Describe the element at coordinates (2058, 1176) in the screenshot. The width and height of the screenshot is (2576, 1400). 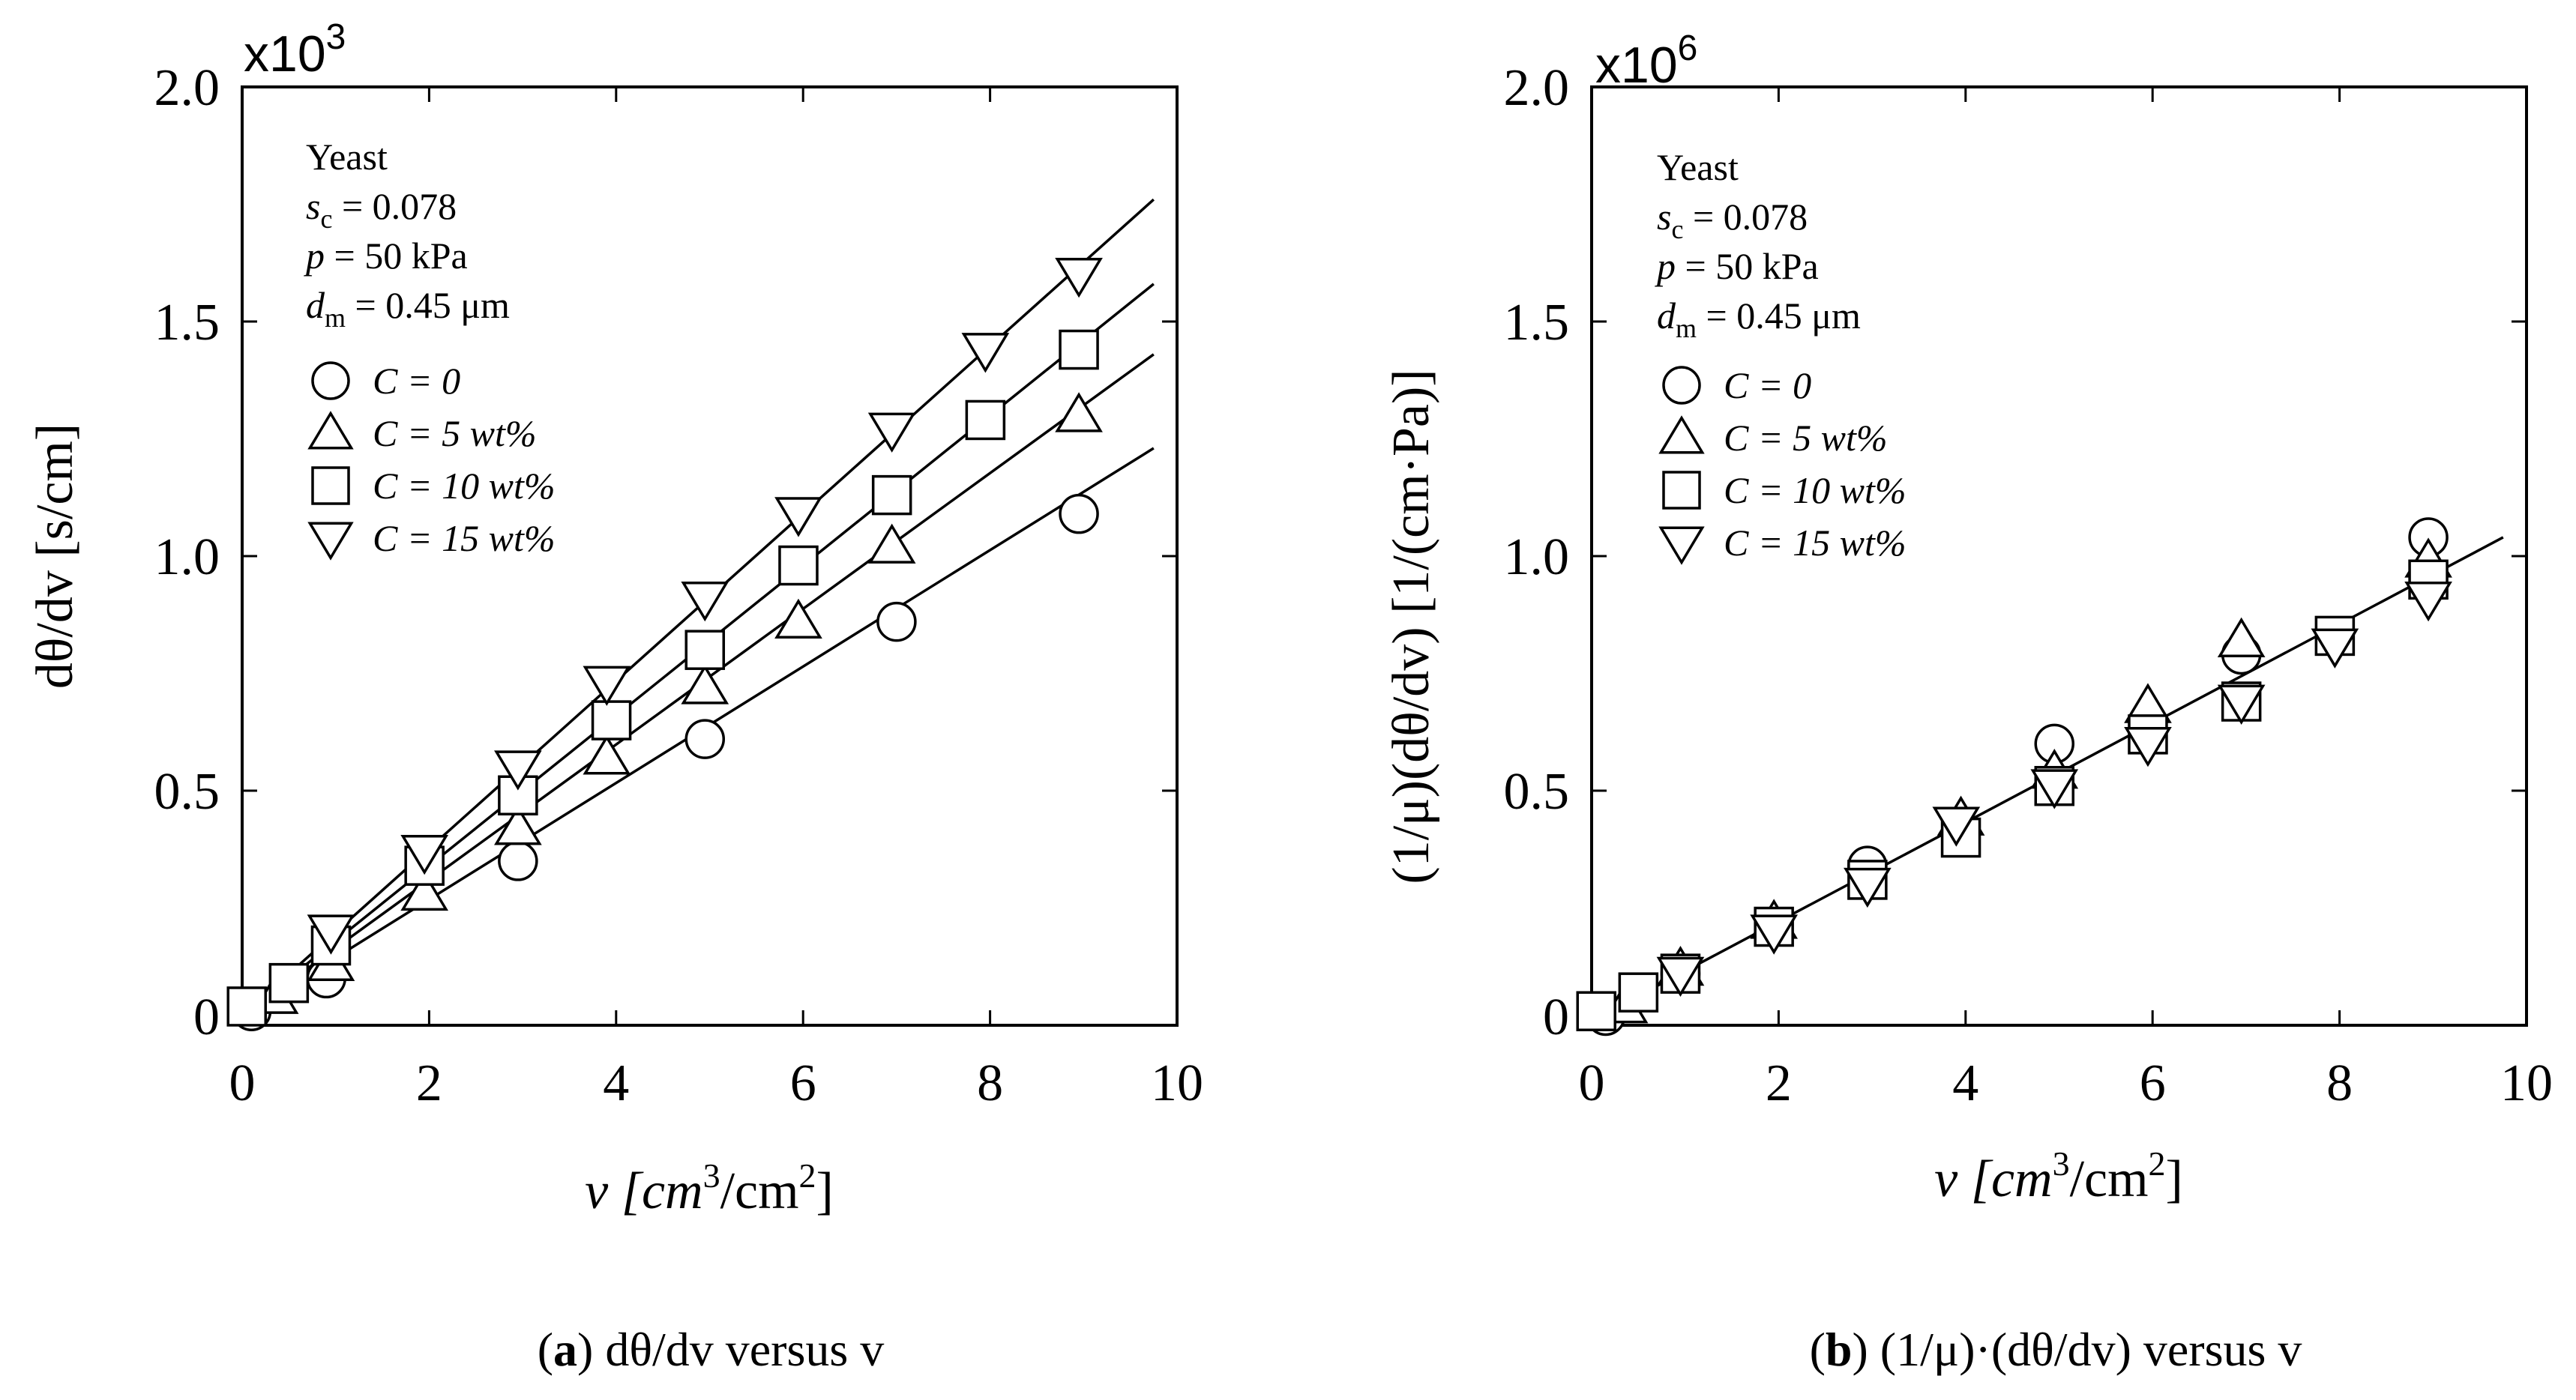
I see `x-axis-label-b: v [cm3/cm2]` at that location.